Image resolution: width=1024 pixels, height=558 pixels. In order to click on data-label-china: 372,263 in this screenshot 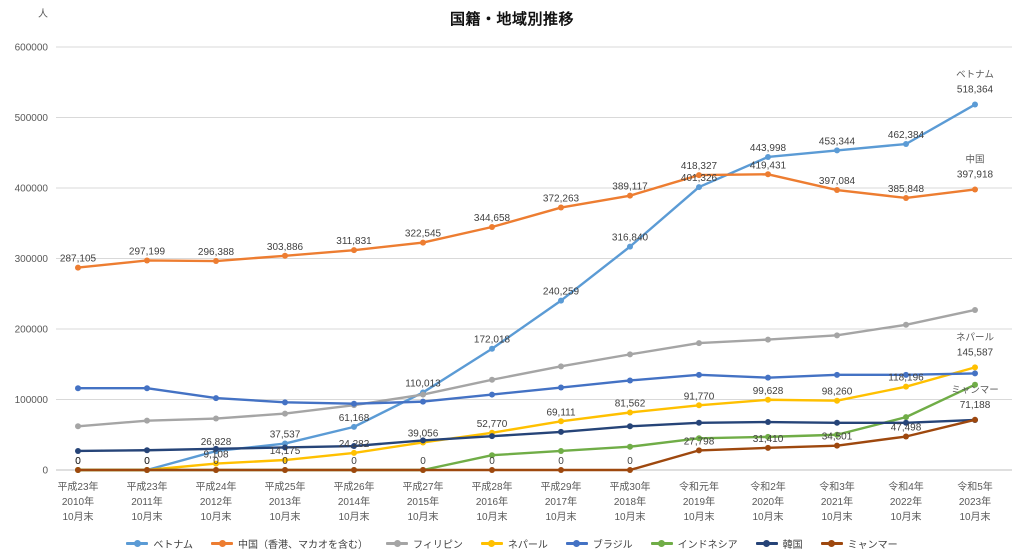, I will do `click(561, 199)`.